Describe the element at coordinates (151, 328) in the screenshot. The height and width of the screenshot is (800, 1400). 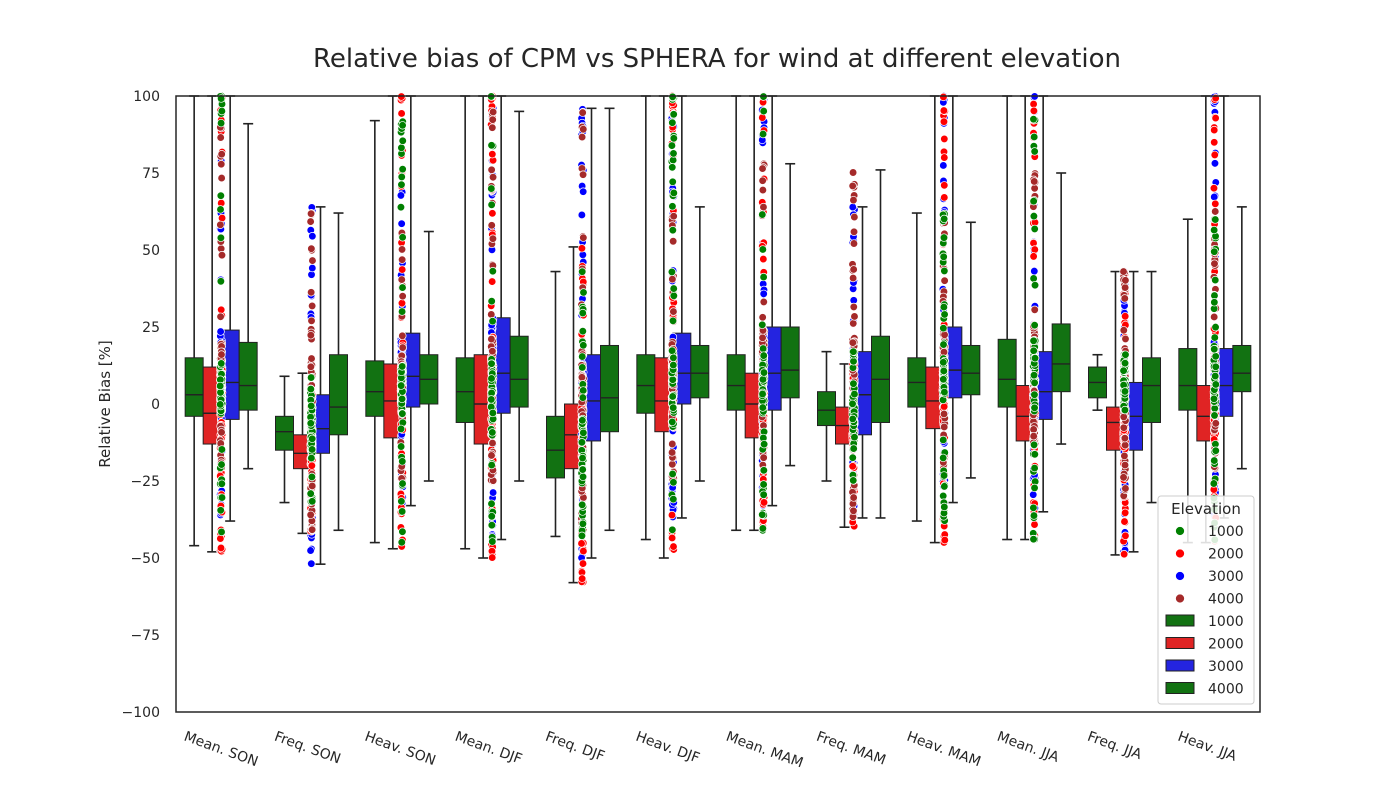
I see `y-tick-label: 25` at that location.